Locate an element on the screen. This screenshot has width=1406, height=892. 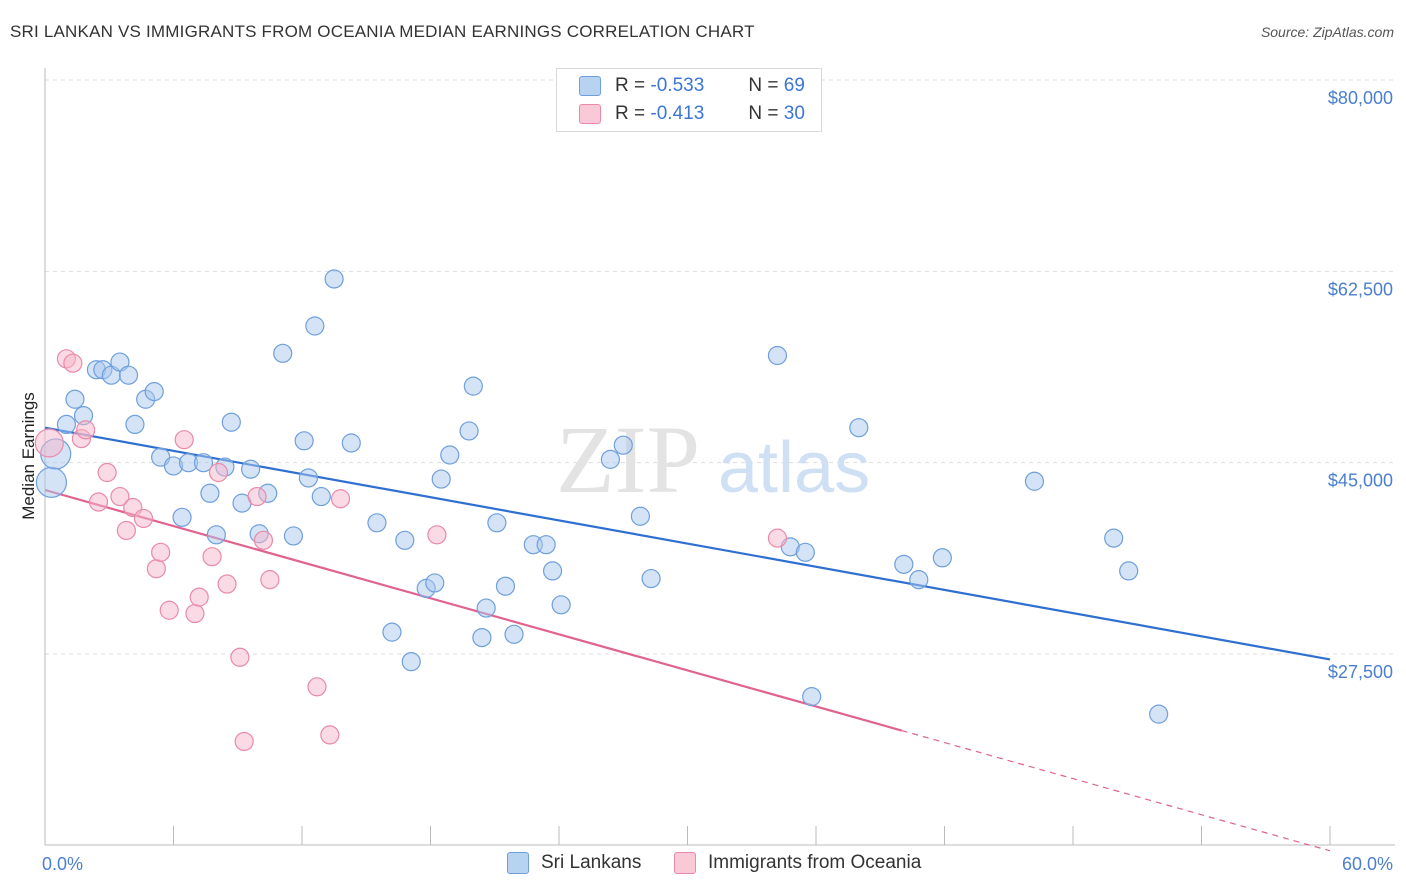
r-value: -0.413 is located at coordinates (677, 113).